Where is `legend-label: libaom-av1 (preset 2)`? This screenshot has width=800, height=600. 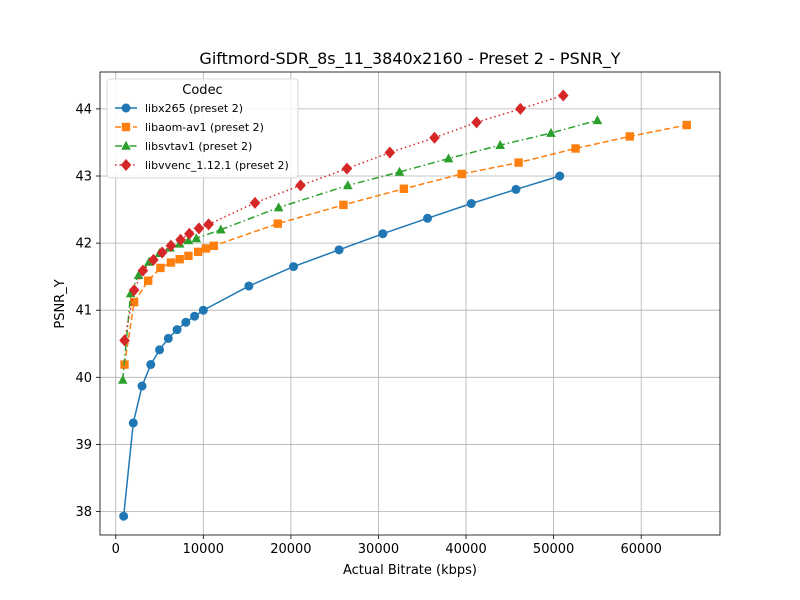
legend-label: libaom-av1 (preset 2) is located at coordinates (204, 127).